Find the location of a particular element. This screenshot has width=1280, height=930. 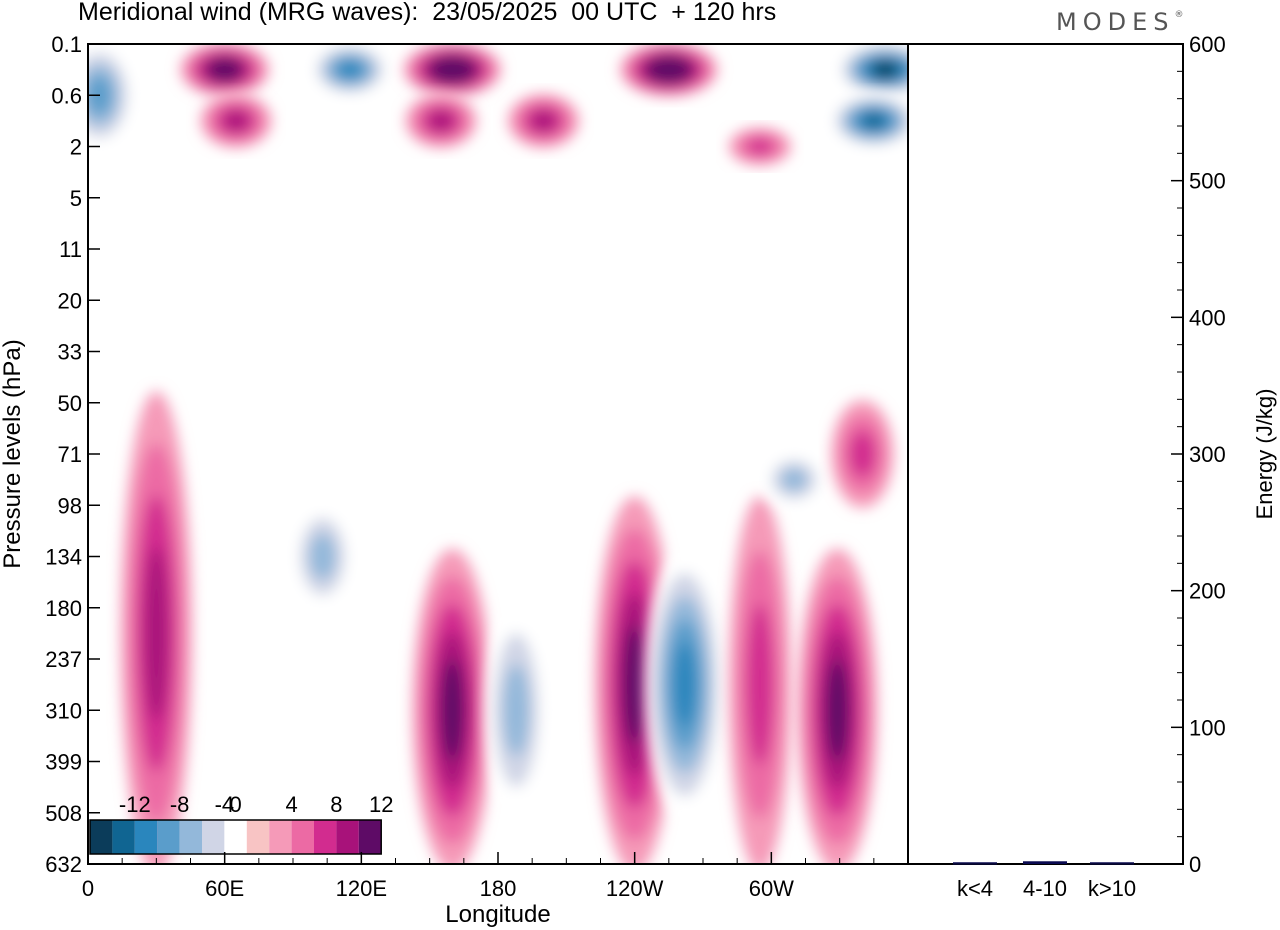

x-tick-label: 120W is located at coordinates (635, 888).